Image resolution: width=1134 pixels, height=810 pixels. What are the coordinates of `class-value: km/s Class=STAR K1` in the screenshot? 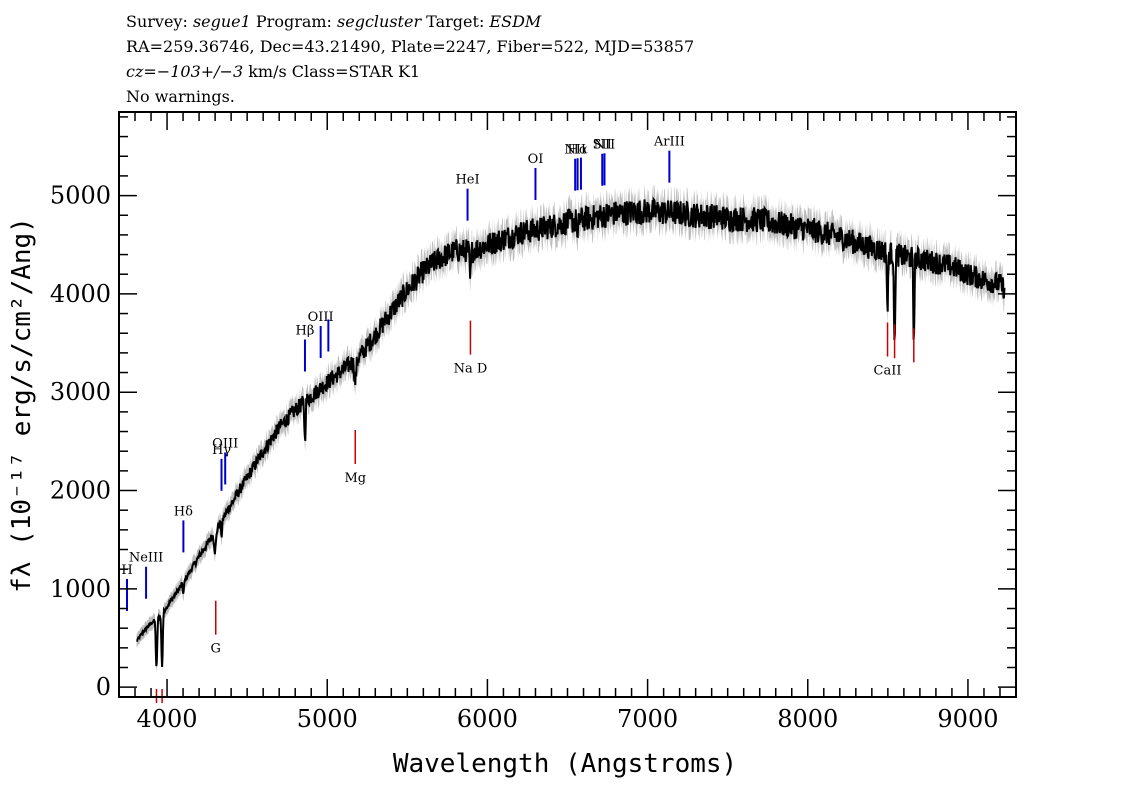 It's located at (331, 71).